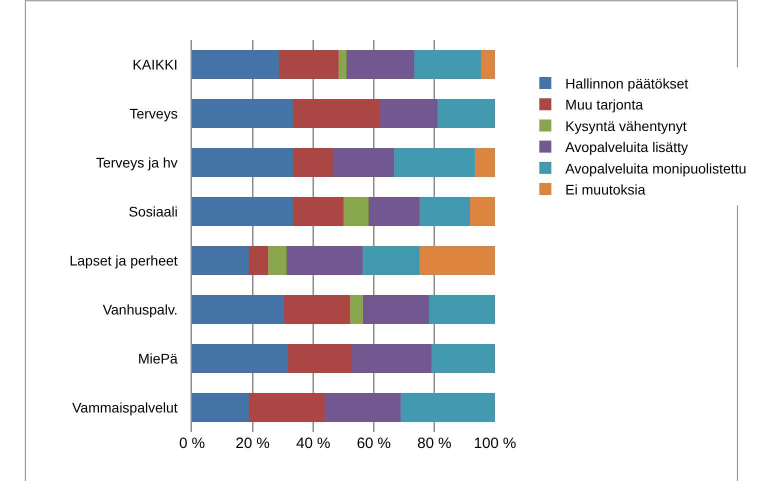 Image resolution: width=764 pixels, height=481 pixels. What do you see at coordinates (253, 443) in the screenshot?
I see `x-tick-label: 20 %` at bounding box center [253, 443].